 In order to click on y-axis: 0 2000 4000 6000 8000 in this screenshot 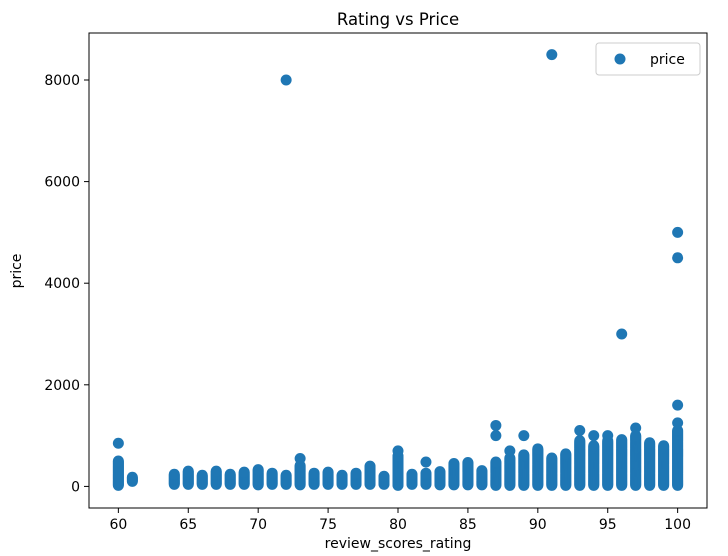, I will do `click(66, 284)`.